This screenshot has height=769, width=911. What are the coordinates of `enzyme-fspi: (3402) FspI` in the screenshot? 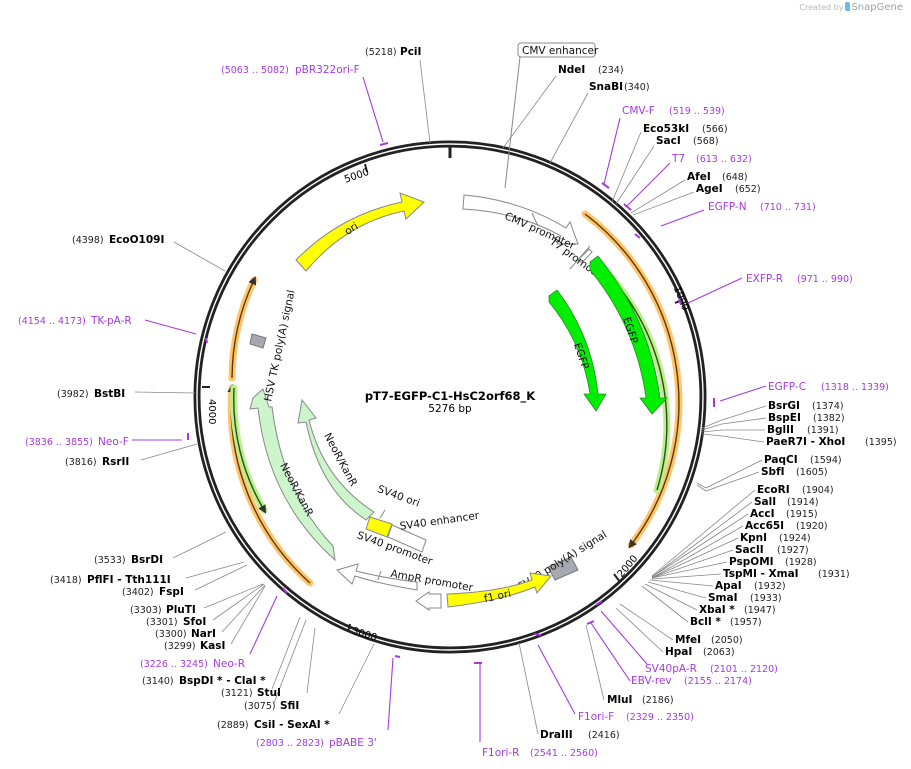 It's located at (153, 592).